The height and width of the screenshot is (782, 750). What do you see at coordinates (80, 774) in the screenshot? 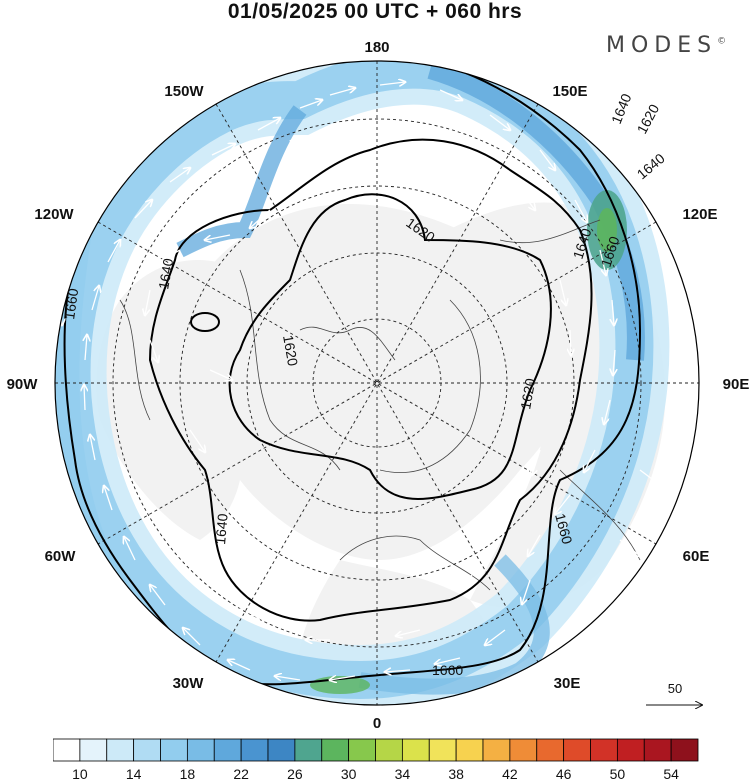
I see `colorbar-tick-label: 10` at bounding box center [80, 774].